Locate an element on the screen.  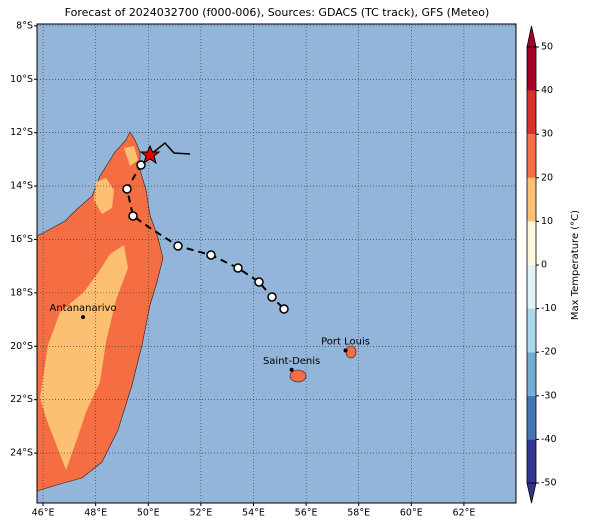
colorbar-tick-label: 0 is located at coordinates (544, 265).